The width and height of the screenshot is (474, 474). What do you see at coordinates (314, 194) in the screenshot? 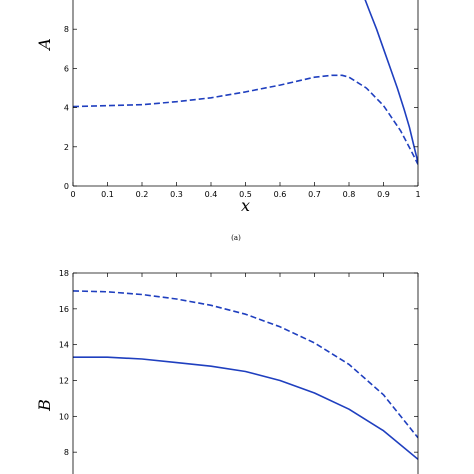
I see `panel-a-xtick-label: 0.7` at bounding box center [314, 194].